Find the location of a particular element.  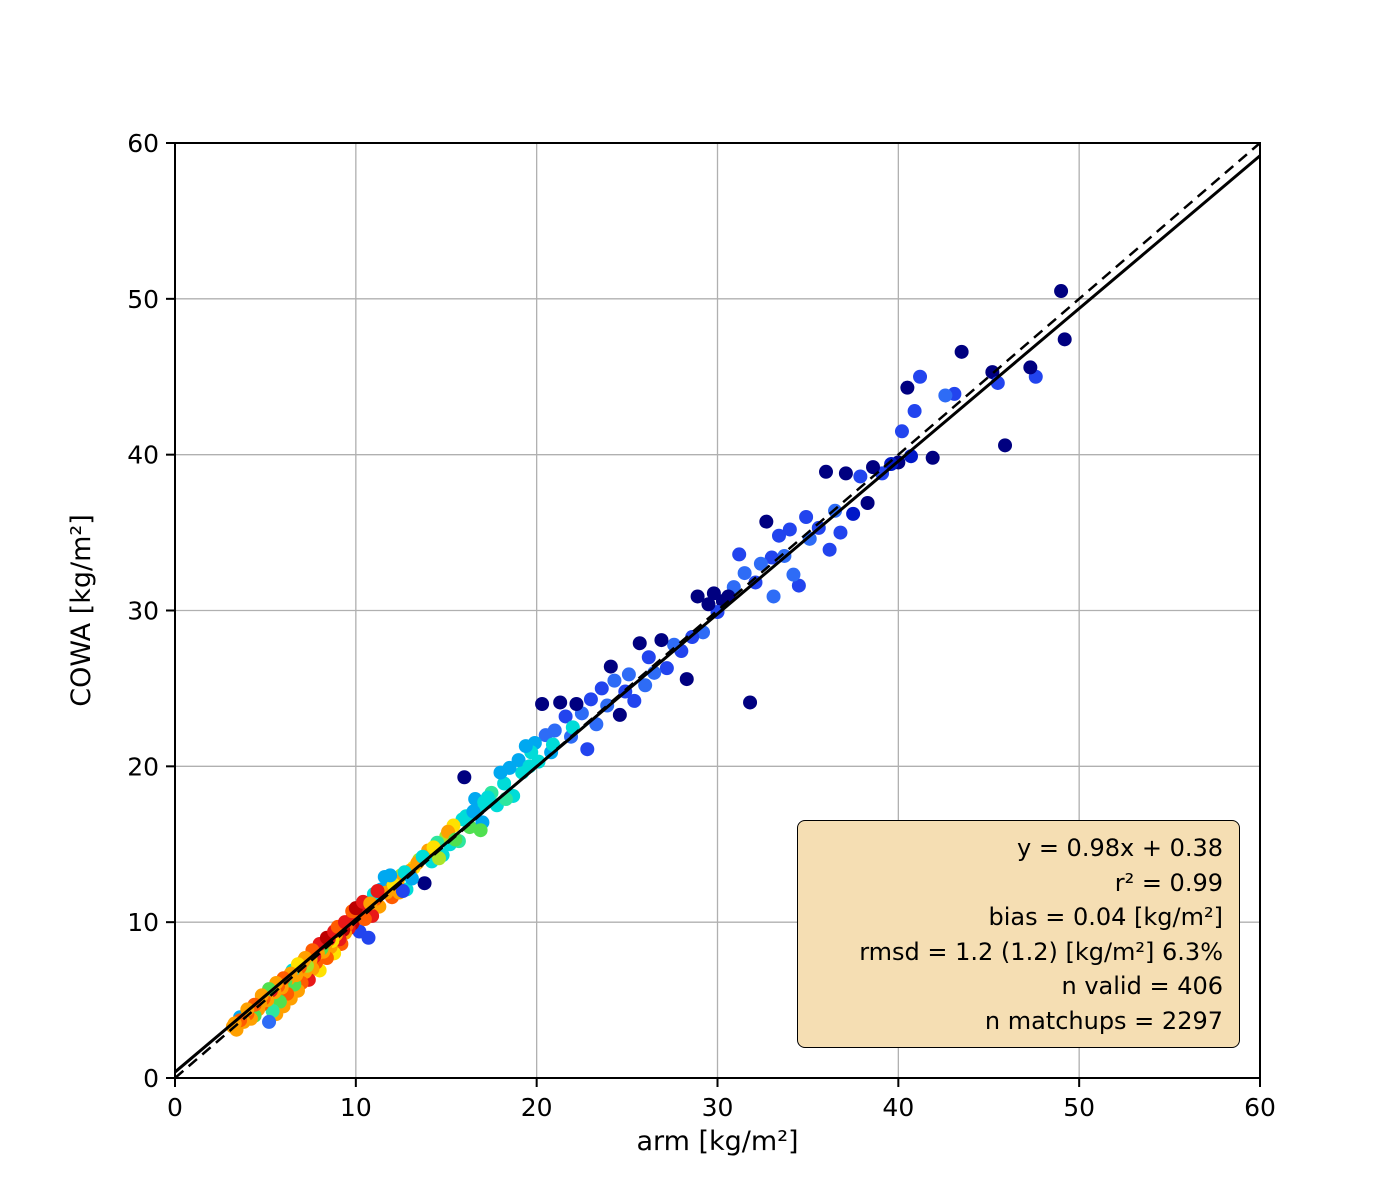

y-tick-label: 30 is located at coordinates (143, 611).